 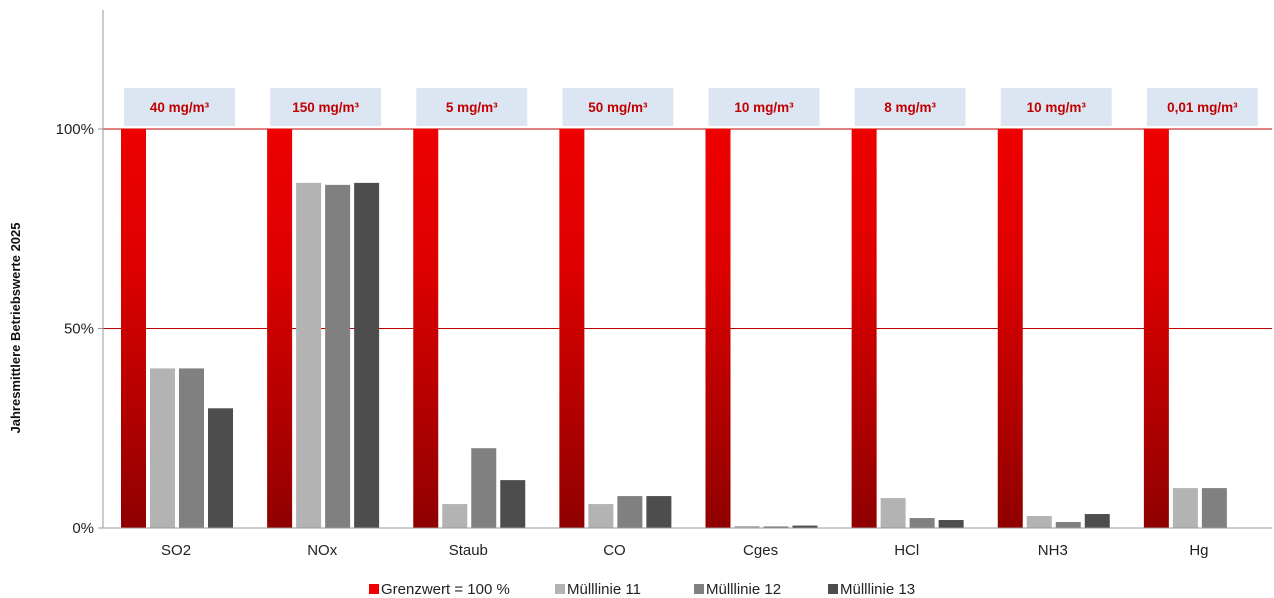 I want to click on bar-muelllinie-12-so2, so click(x=191, y=448).